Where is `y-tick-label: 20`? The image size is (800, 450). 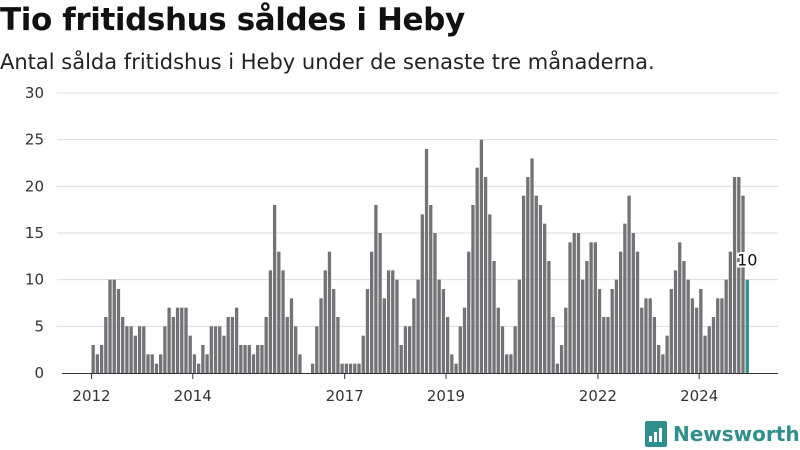
y-tick-label: 20 is located at coordinates (34, 186).